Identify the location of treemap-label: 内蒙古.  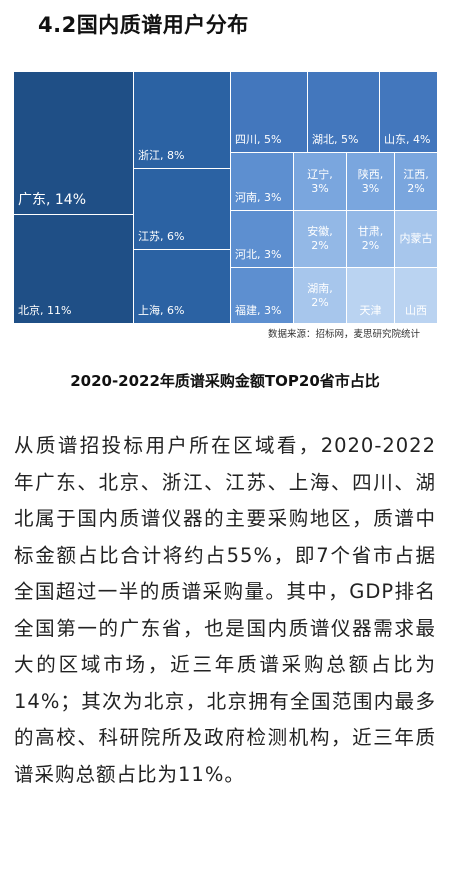
(416, 238).